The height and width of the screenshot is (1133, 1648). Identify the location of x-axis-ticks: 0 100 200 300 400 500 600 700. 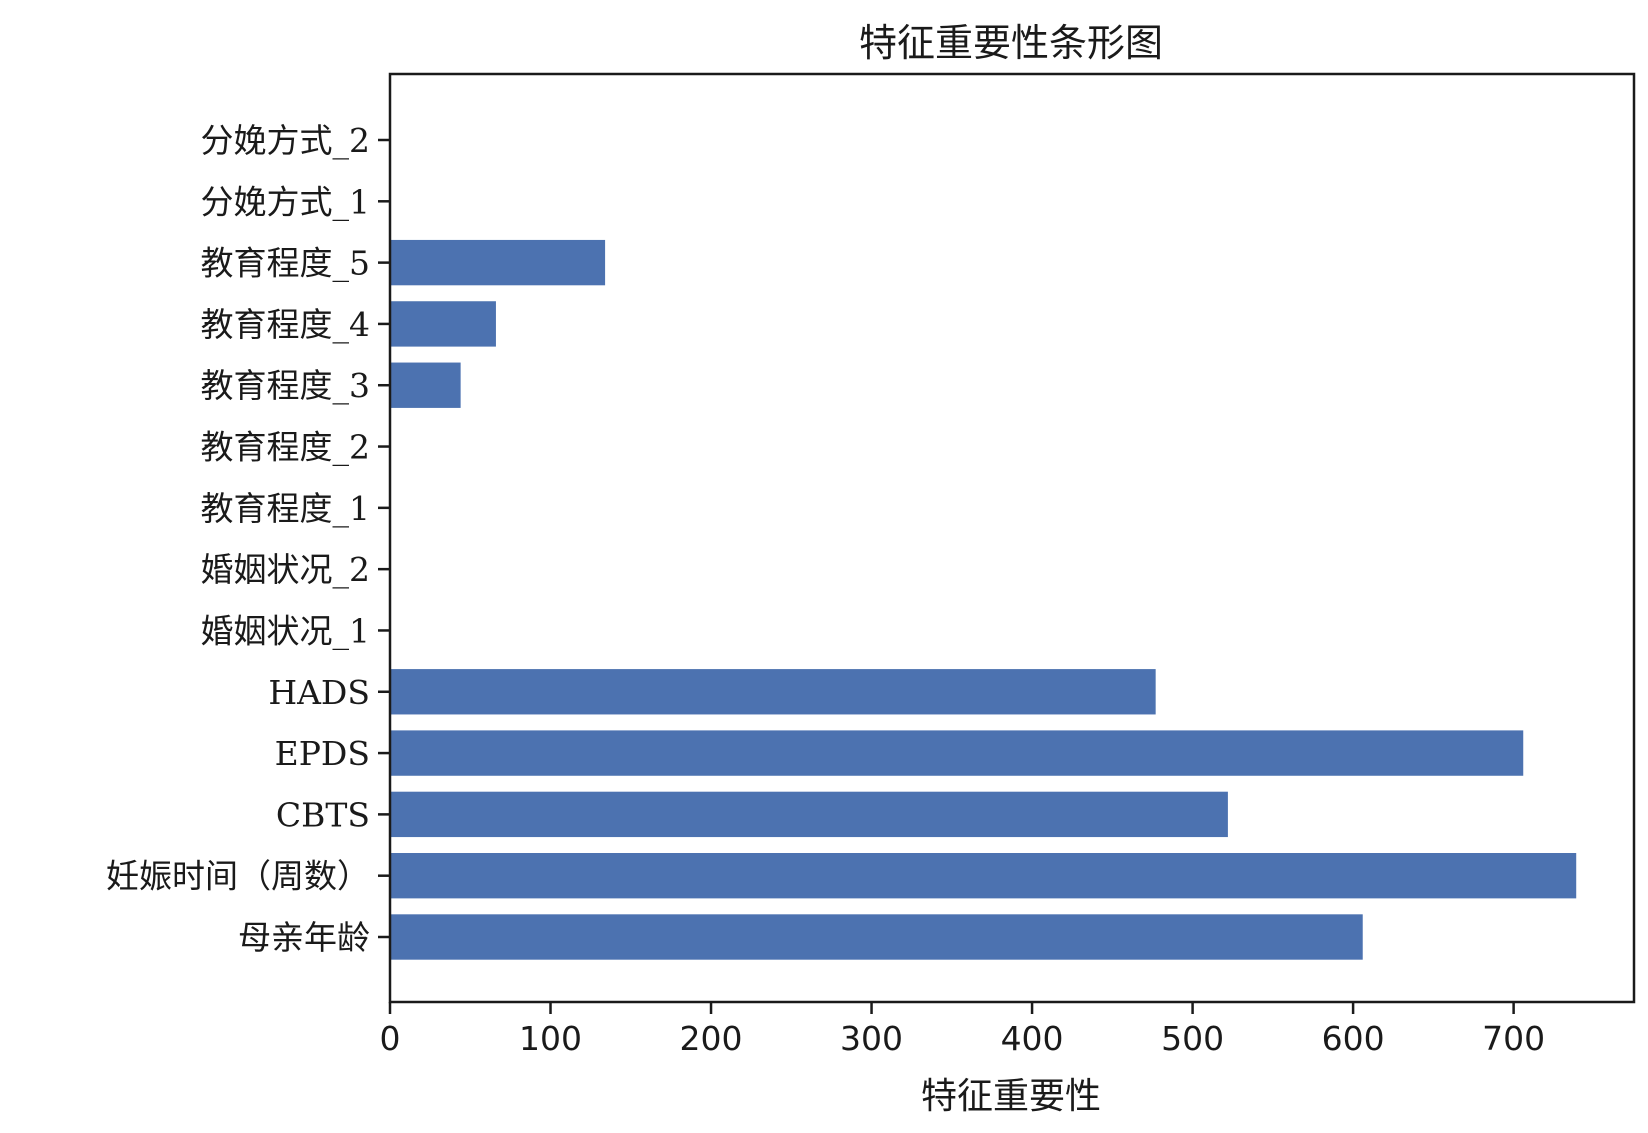
(962, 1030).